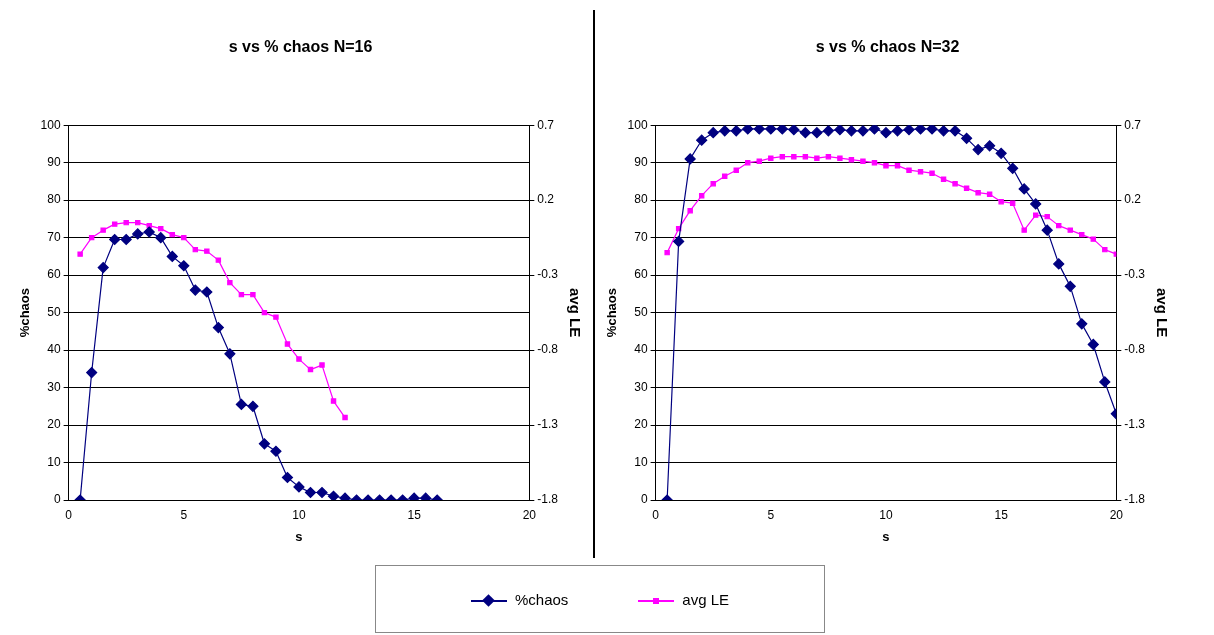 This screenshot has width=1214, height=635. Describe the element at coordinates (1135, 349) in the screenshot. I see `y2-tick-label: -0.8` at that location.